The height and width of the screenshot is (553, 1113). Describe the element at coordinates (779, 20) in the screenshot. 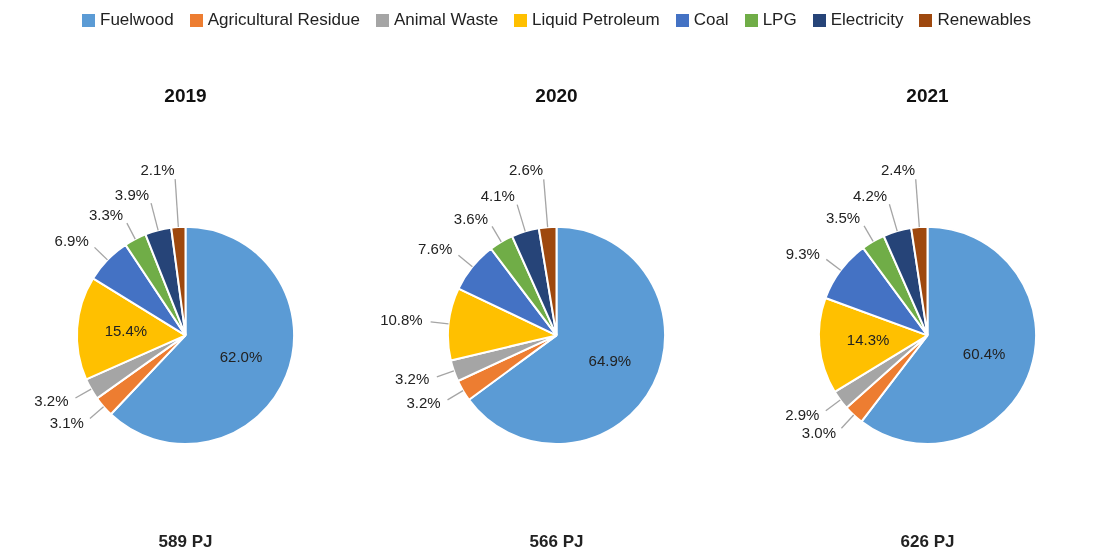

I see `legend-label: LPG` at that location.